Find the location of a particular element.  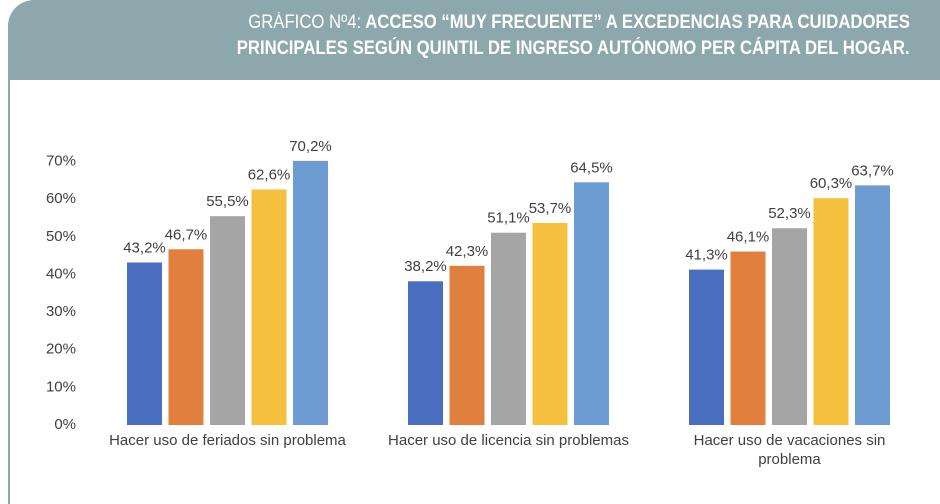

y-tick-label: 10% is located at coordinates (61, 386).